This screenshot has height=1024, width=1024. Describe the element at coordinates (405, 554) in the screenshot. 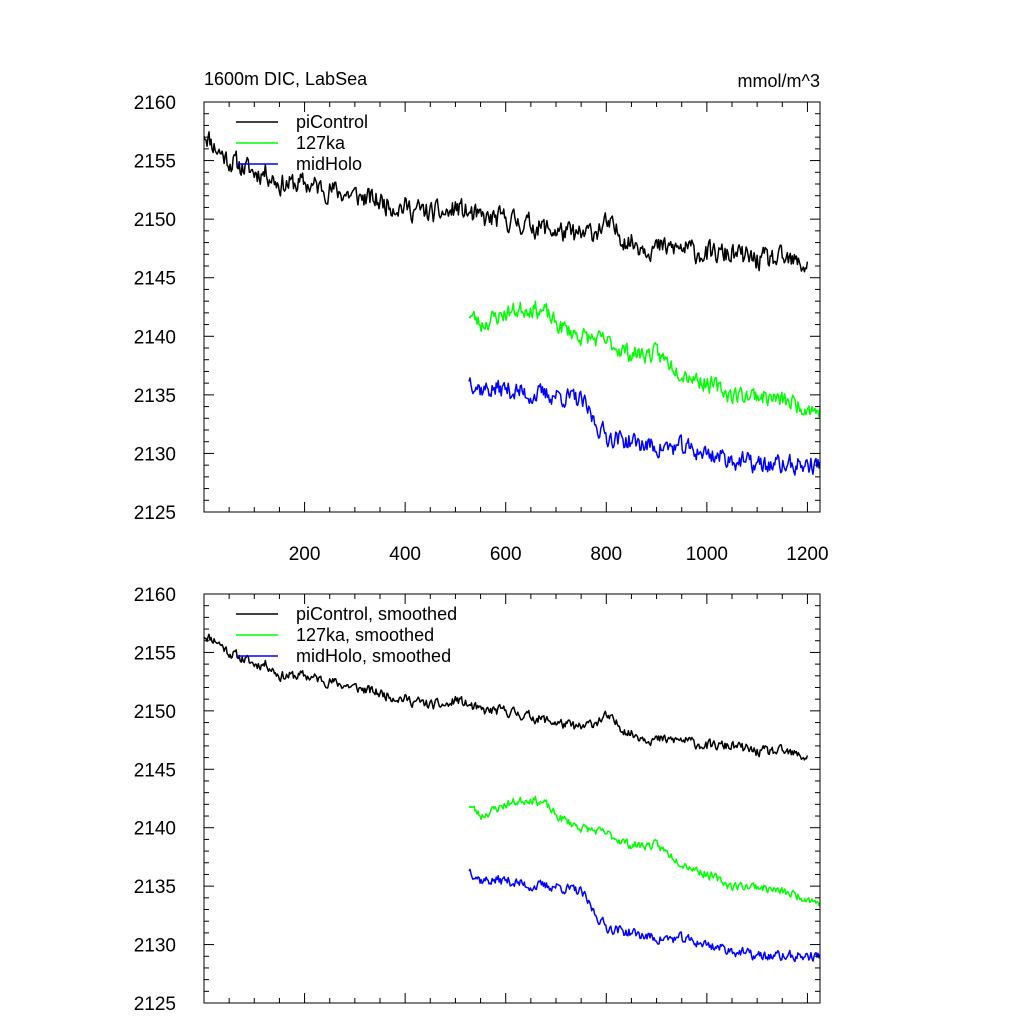

I see `x-tick-label: 400` at that location.